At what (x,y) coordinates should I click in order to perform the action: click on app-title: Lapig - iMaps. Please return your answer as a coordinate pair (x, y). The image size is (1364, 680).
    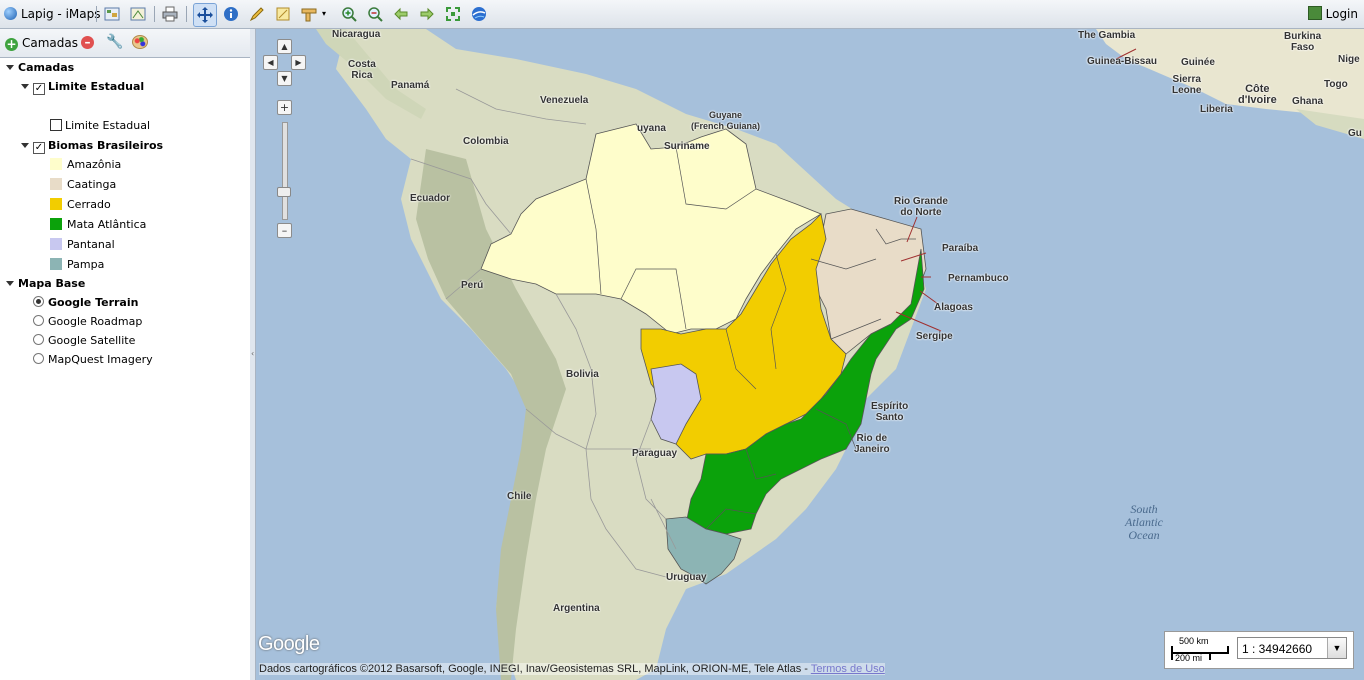
    Looking at the image, I should click on (52, 14).